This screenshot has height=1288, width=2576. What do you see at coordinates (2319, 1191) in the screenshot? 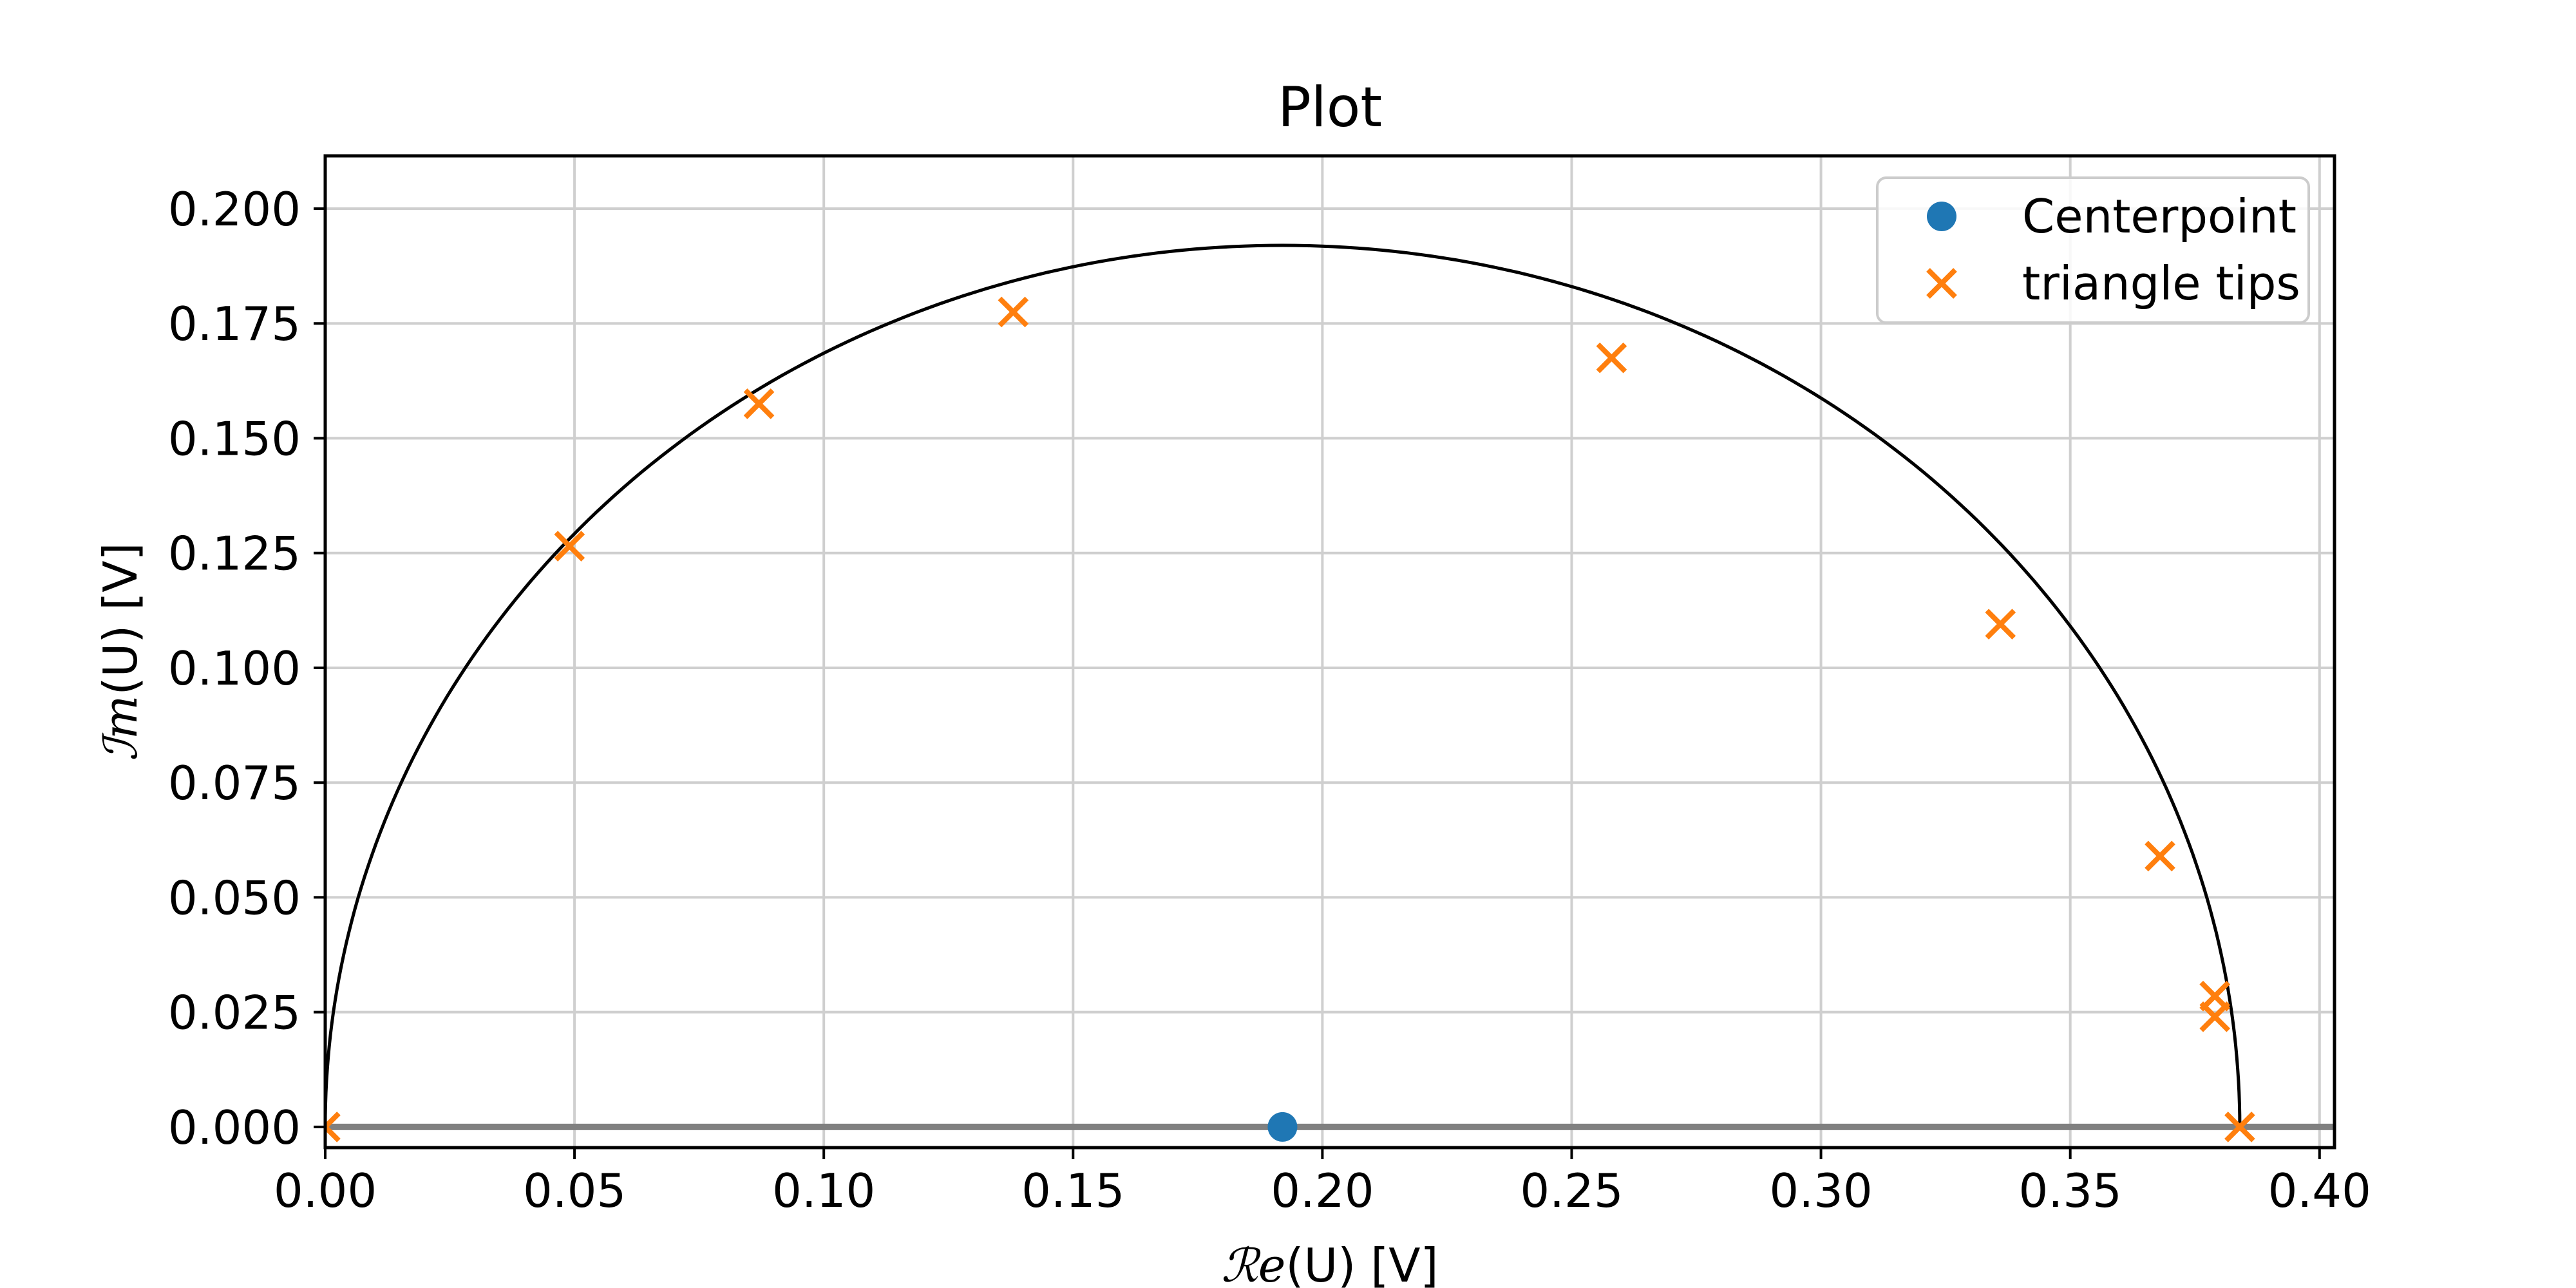
I see `x-tick-label: 0.40` at bounding box center [2319, 1191].